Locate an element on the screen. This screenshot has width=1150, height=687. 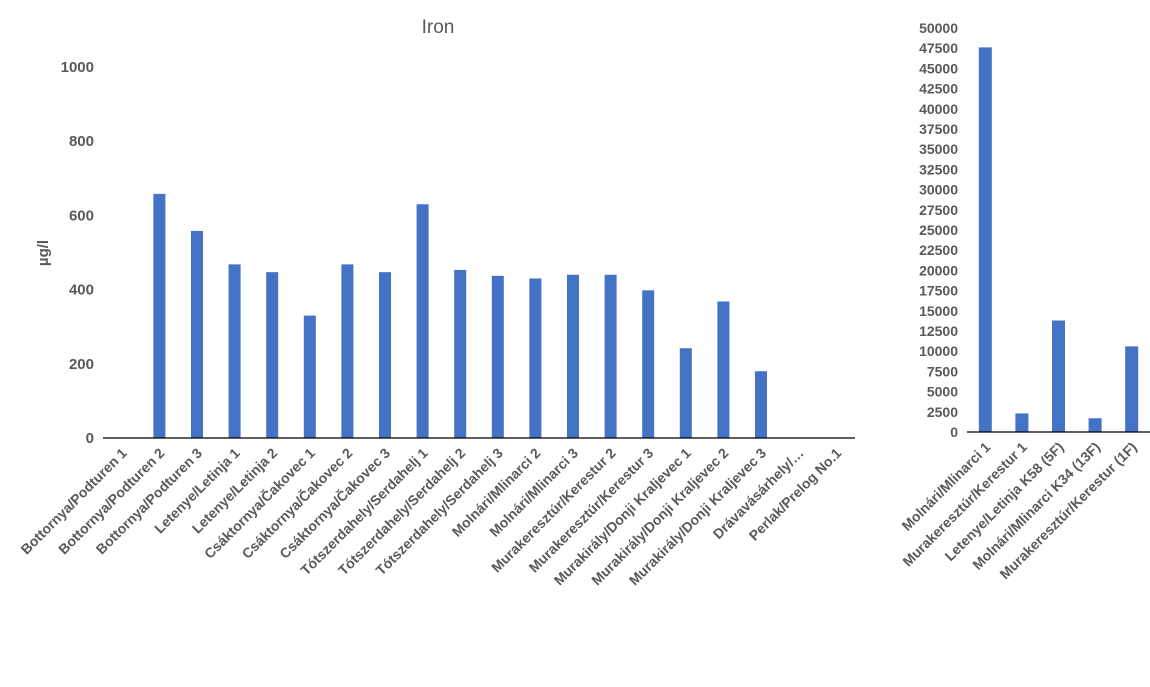
y-tick-label: 800 is located at coordinates (81, 141).